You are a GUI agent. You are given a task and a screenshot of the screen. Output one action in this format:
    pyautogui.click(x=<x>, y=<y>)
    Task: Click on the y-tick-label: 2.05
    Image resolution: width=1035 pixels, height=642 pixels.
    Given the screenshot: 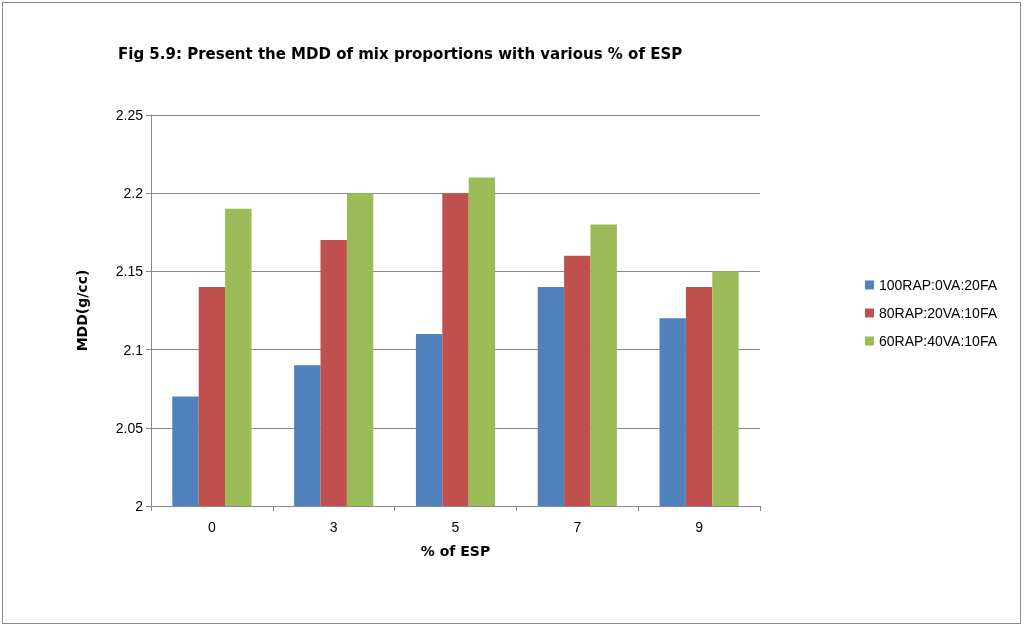 What is the action you would take?
    pyautogui.click(x=129, y=427)
    